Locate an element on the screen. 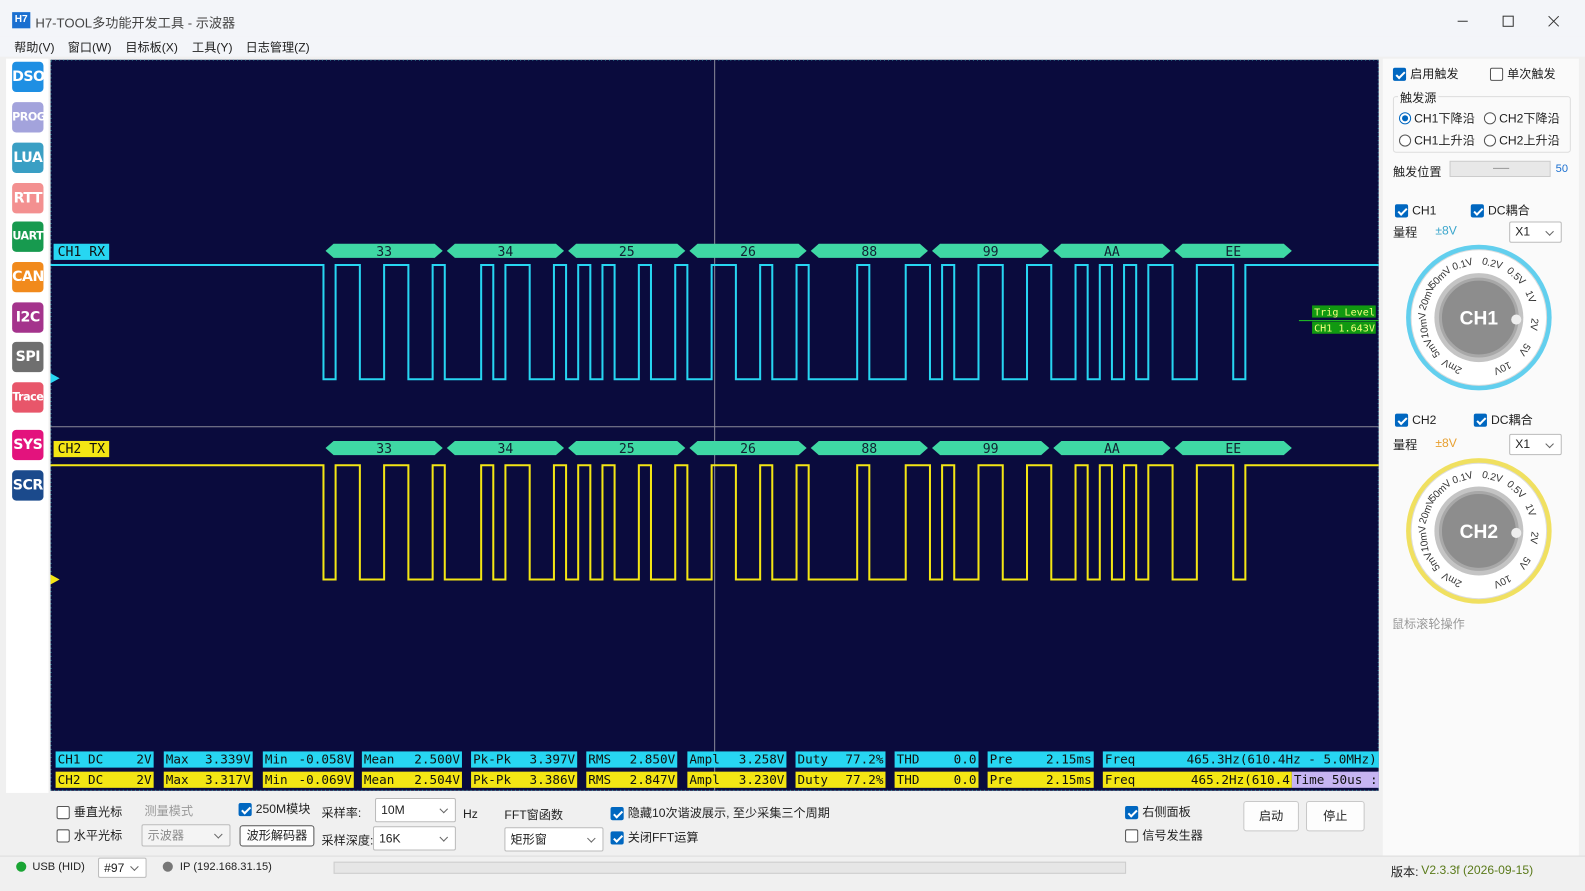 The width and height of the screenshot is (1585, 891). button: 停止 is located at coordinates (1335, 816).